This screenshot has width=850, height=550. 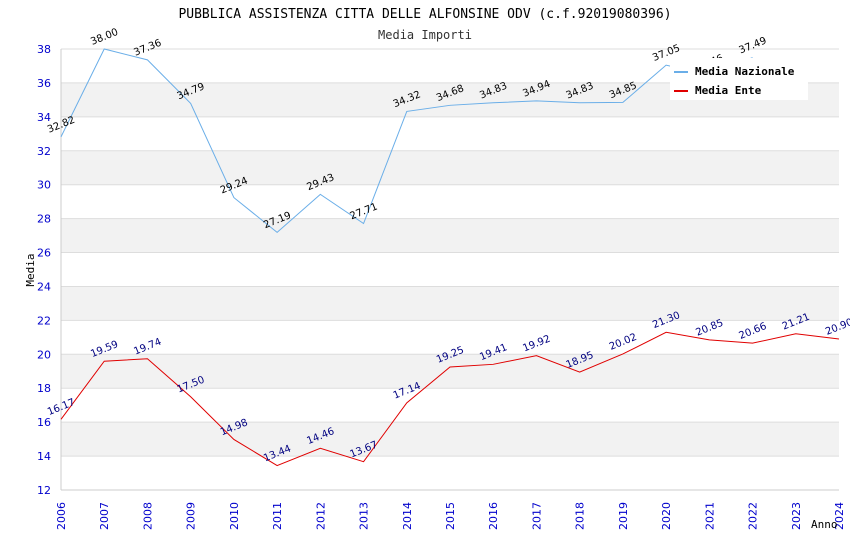 I want to click on y-tick-label: 14, so click(x=44, y=456).